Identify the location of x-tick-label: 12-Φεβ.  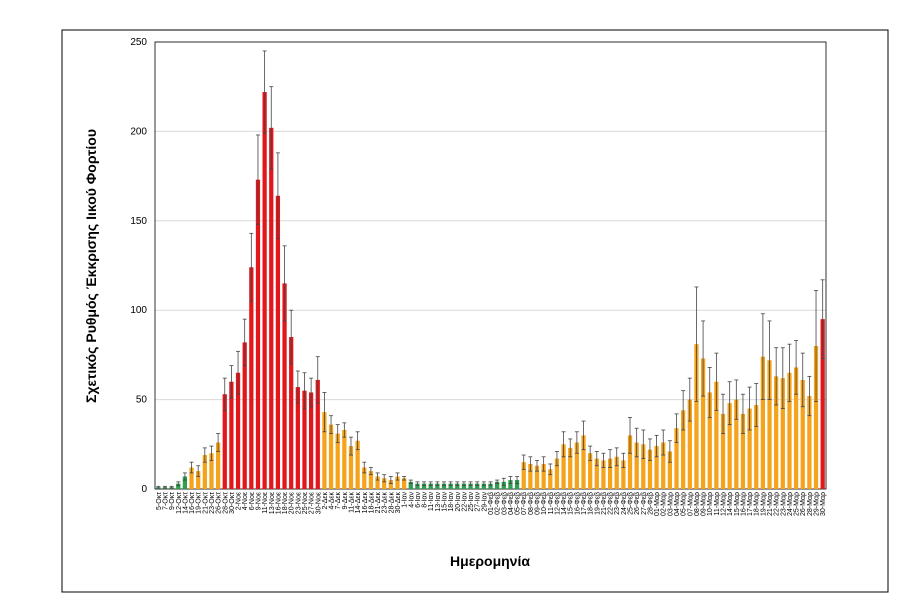
(557, 503).